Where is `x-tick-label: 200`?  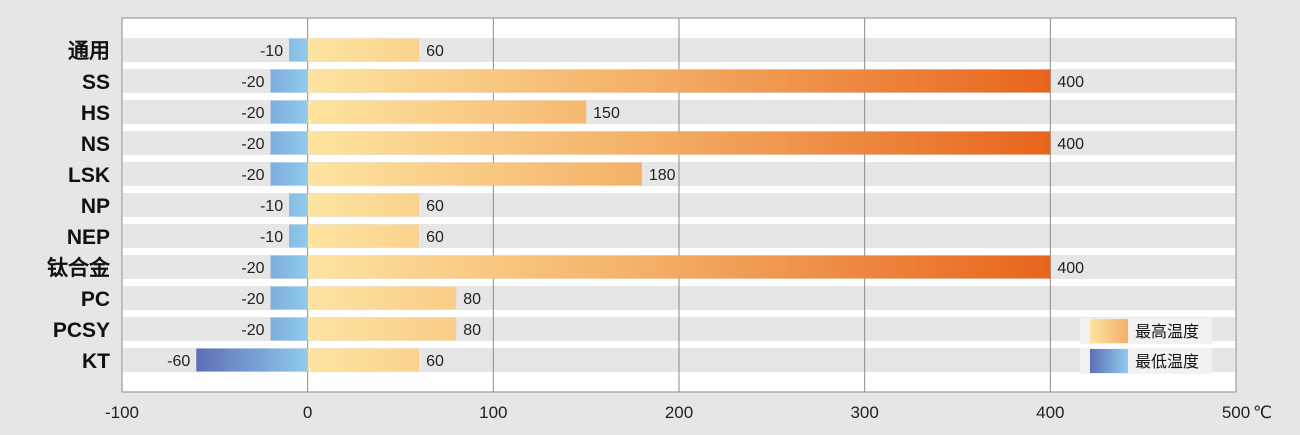
x-tick-label: 200 is located at coordinates (679, 412).